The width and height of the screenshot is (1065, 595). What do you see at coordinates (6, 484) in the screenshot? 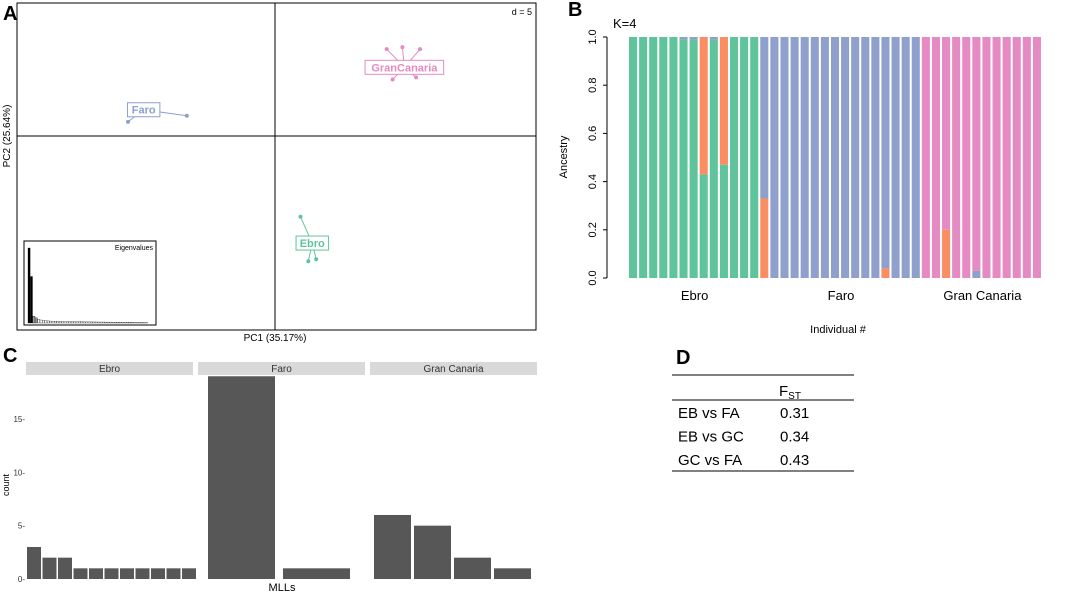
I see `mll-y-label: count` at bounding box center [6, 484].